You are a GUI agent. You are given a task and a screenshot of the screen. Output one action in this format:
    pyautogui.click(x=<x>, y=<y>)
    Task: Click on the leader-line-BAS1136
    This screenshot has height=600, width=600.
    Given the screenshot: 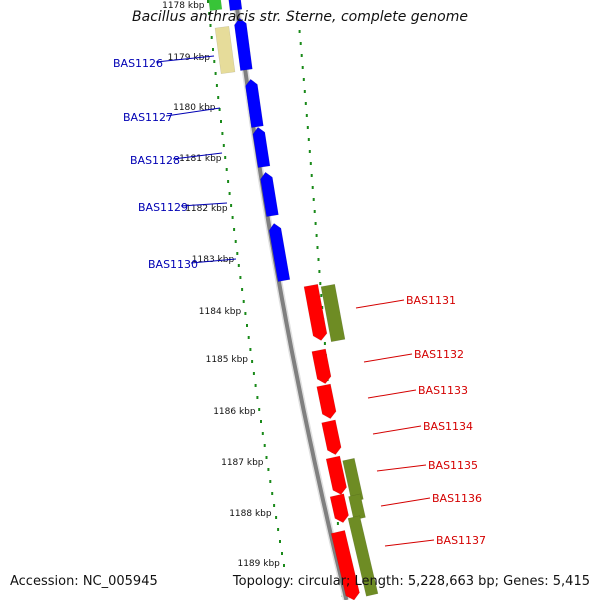 What is the action you would take?
    pyautogui.click(x=405, y=502)
    